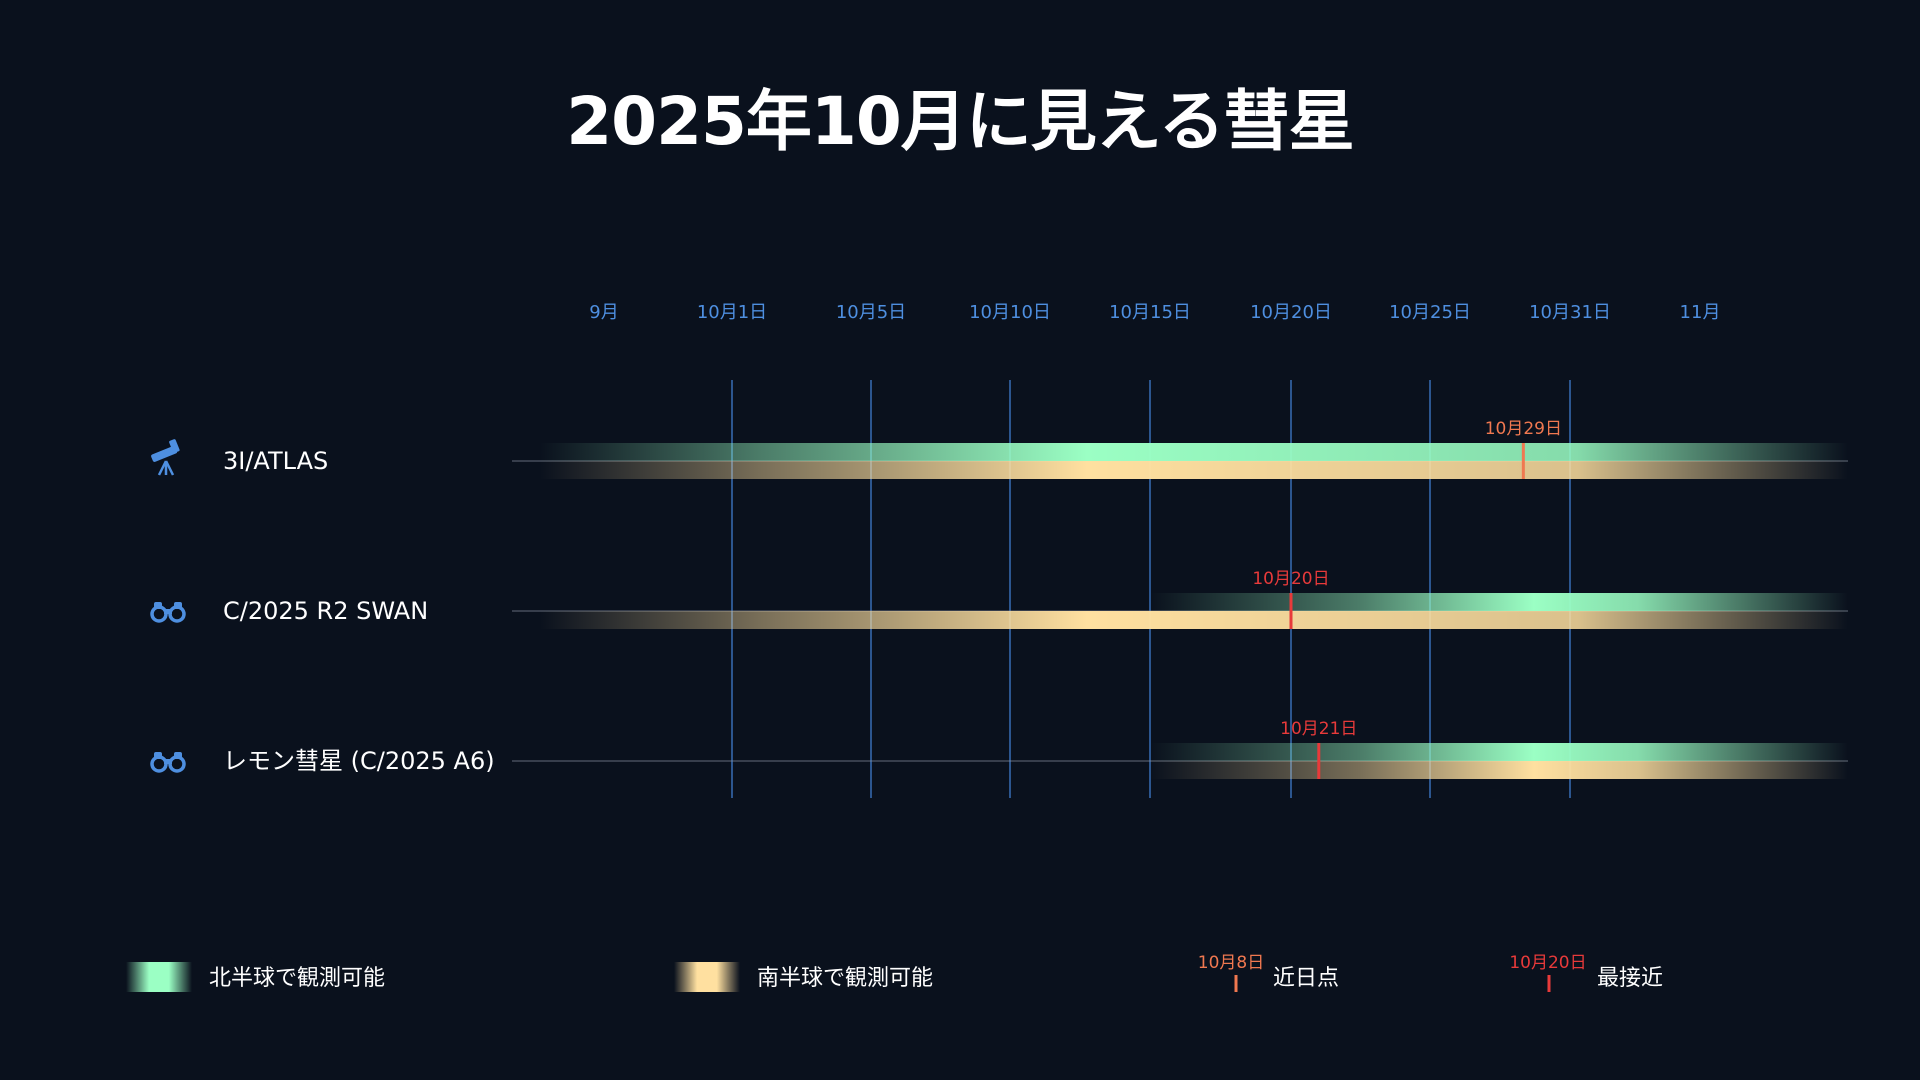  What do you see at coordinates (1570, 312) in the screenshot?
I see `x-tick-label: 10月31日` at bounding box center [1570, 312].